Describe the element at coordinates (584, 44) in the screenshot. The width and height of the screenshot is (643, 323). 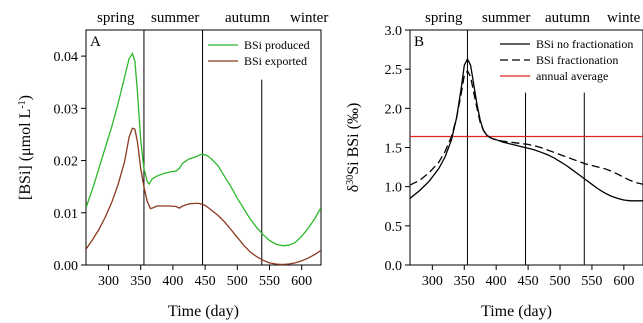
I see `legend-label: BSi no fractionation` at that location.